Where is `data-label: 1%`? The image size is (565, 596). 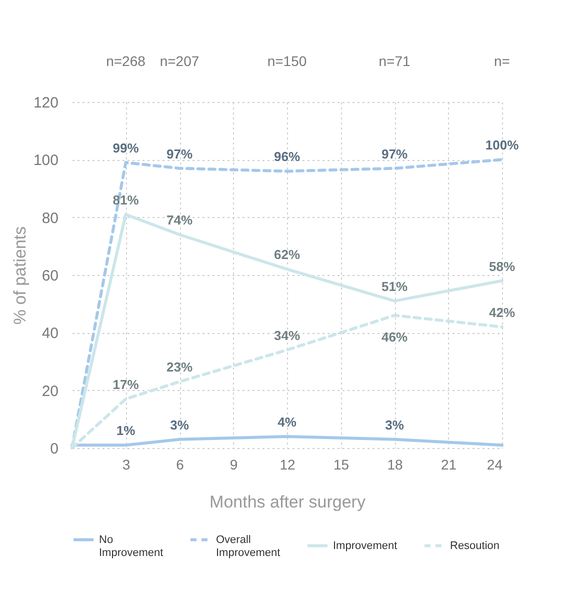
data-label: 1% is located at coordinates (126, 430).